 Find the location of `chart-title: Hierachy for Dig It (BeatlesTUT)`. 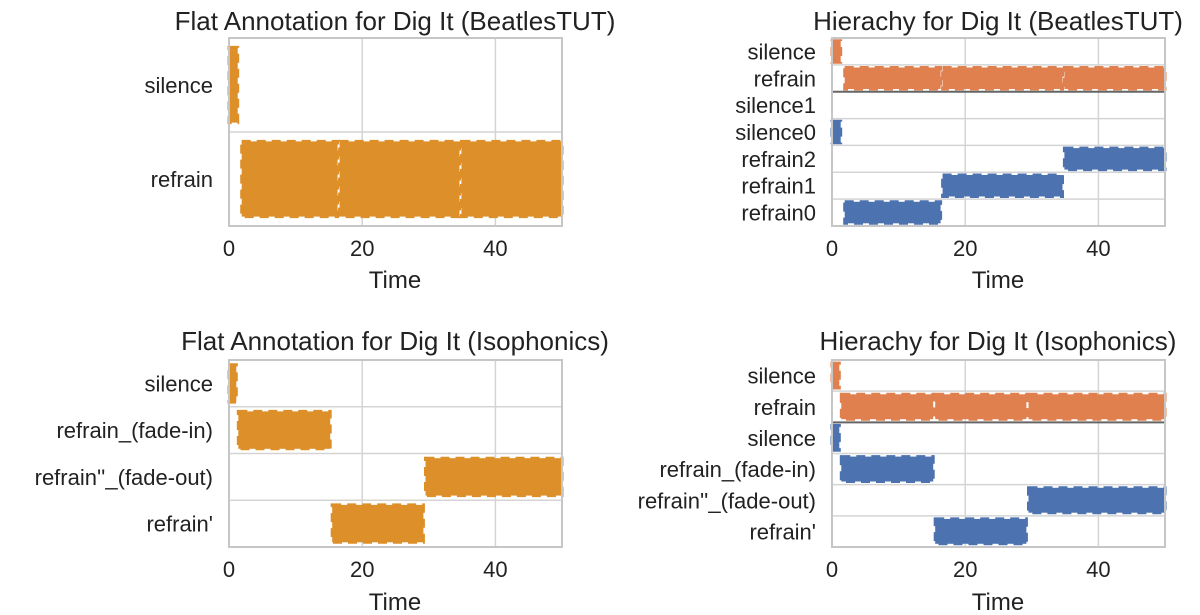

chart-title: Hierachy for Dig It (BeatlesTUT) is located at coordinates (998, 21).